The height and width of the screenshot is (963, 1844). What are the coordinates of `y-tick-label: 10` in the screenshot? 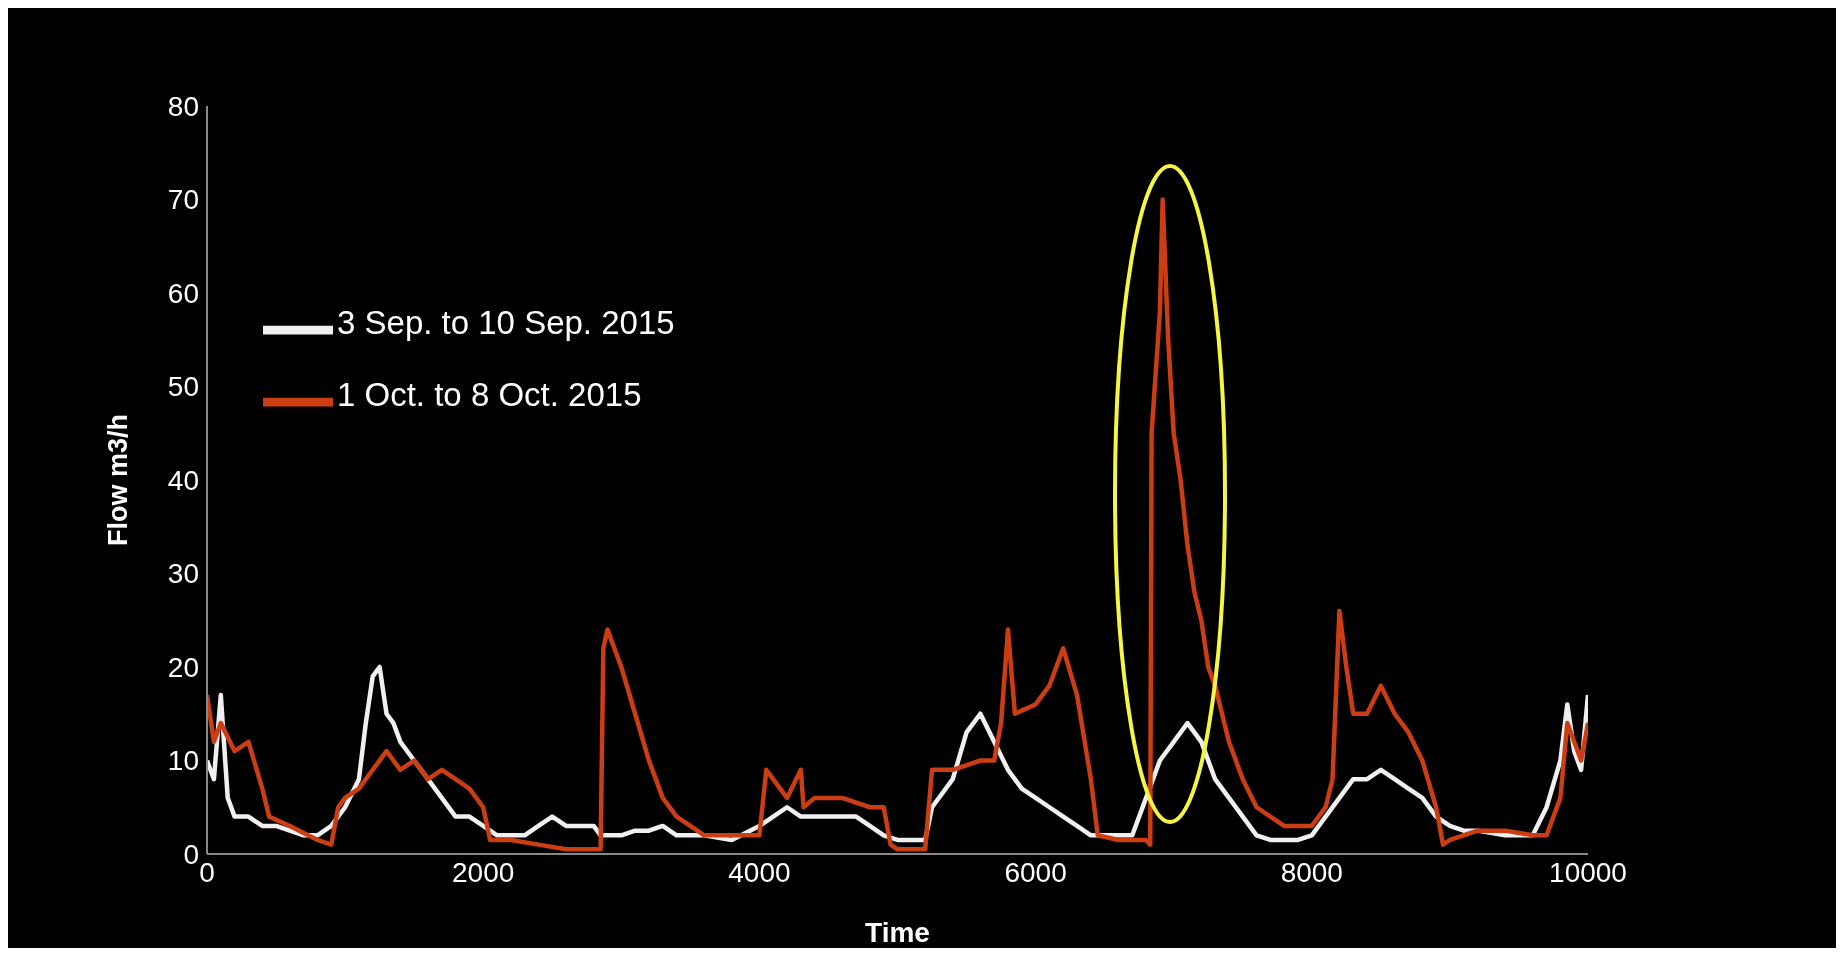 It's located at (183, 761).